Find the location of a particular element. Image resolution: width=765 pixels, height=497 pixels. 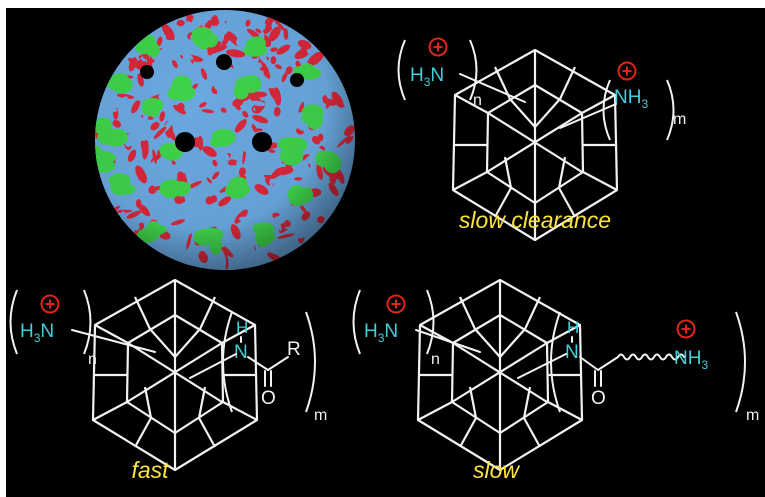

caption-slow: slow is located at coordinates (496, 470).